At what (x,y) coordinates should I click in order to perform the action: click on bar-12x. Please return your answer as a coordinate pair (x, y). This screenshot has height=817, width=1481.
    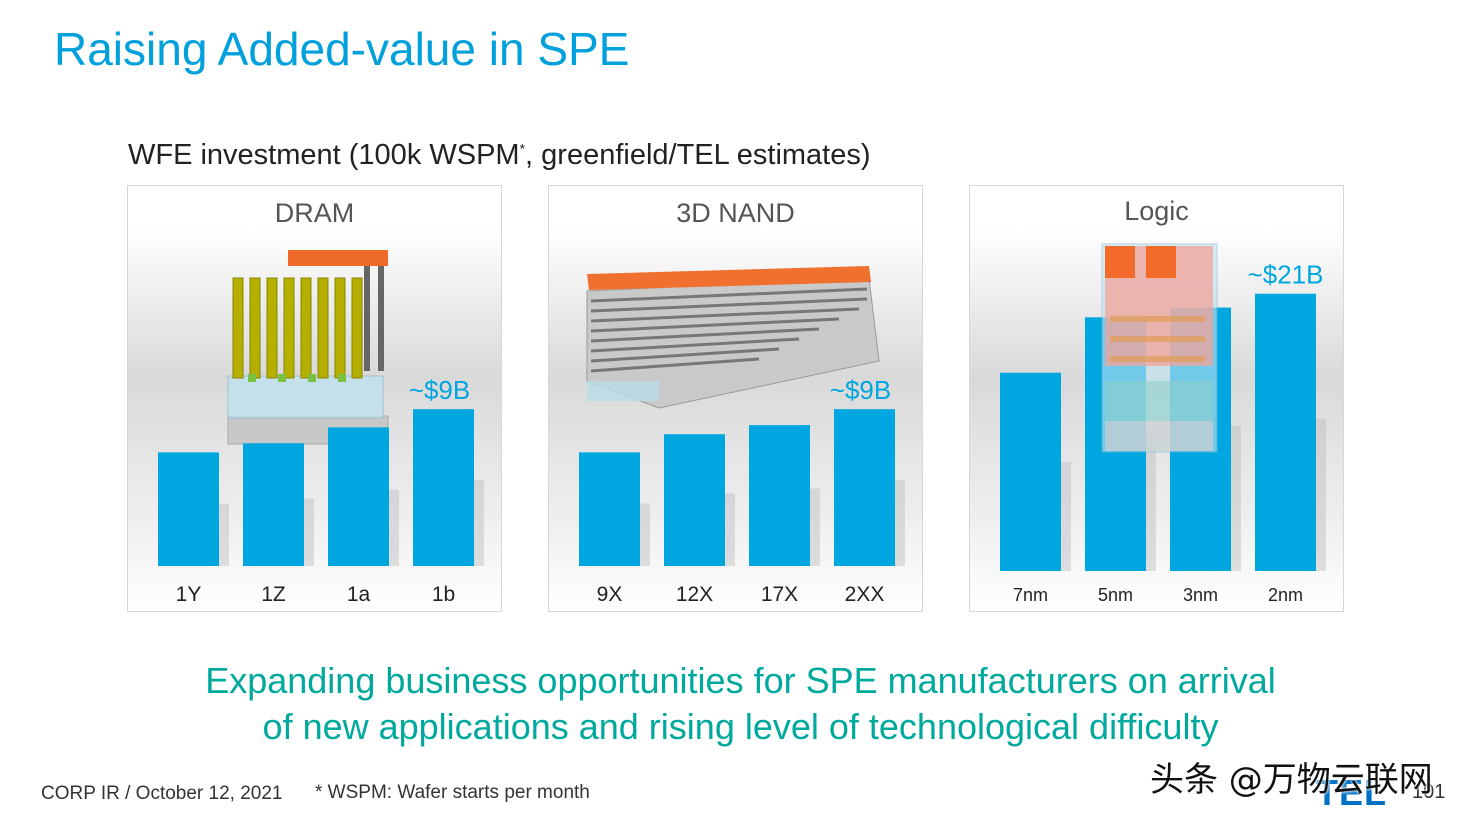
    Looking at the image, I should click on (694, 500).